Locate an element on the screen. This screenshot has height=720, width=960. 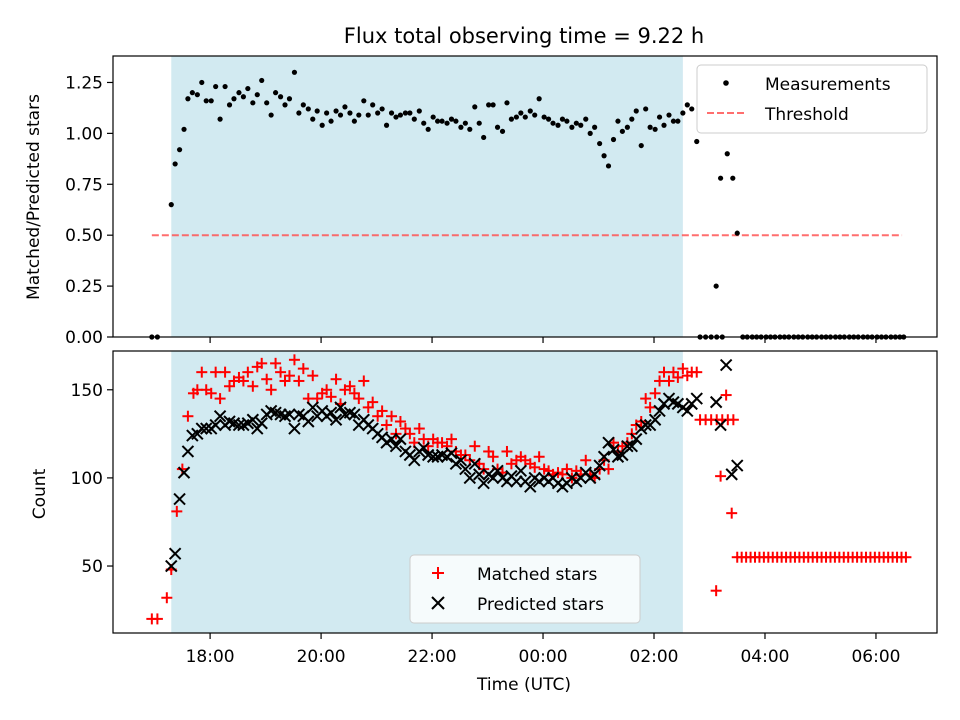
bottom-legend-box is located at coordinates (525, 589).